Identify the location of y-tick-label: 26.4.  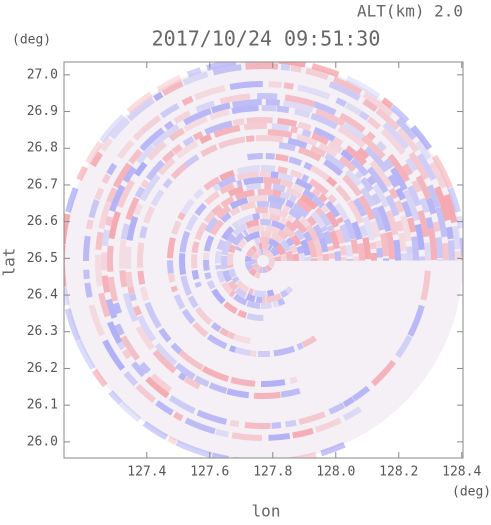
(42, 295).